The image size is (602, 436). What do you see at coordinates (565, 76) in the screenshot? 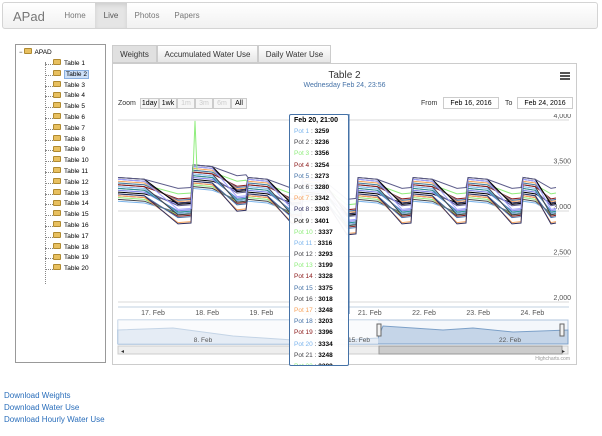
I see `hamburger-menu-icon` at bounding box center [565, 76].